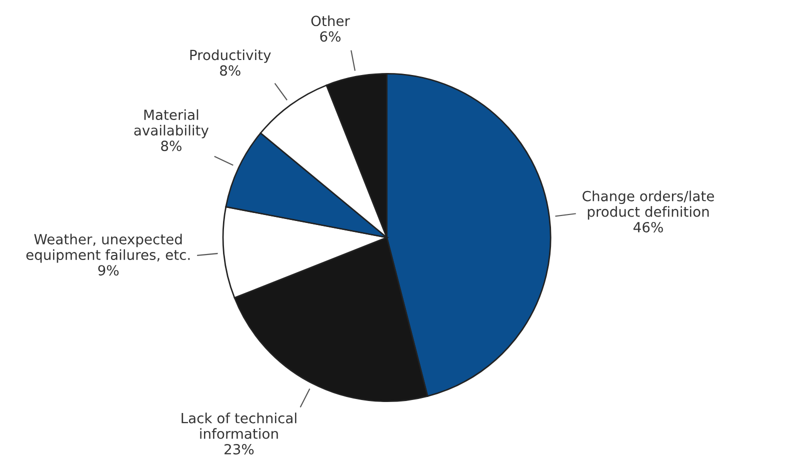 This screenshot has height=475, width=790. What do you see at coordinates (239, 449) in the screenshot?
I see `data-label: 23%` at bounding box center [239, 449].